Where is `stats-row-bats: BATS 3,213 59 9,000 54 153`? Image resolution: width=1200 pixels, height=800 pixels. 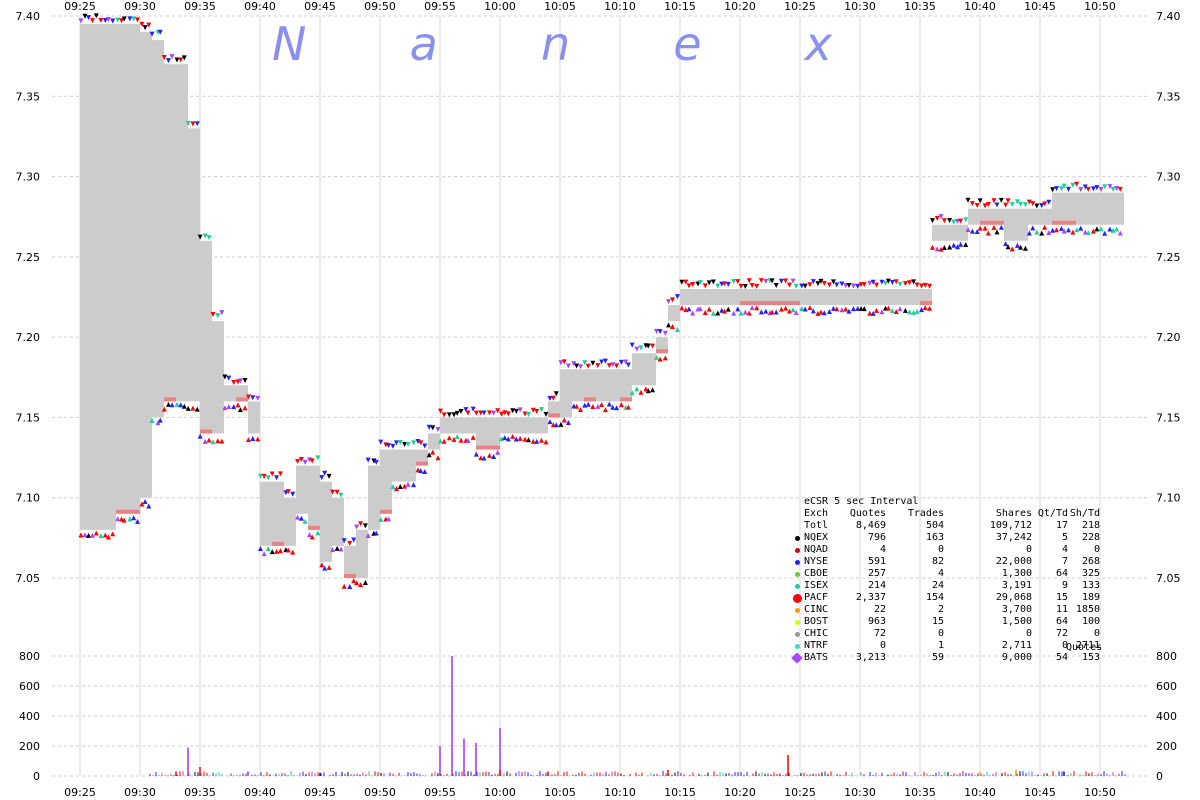
stats-row-bats: BATS 3,213 59 9,000 54 153 is located at coordinates (945, 658).